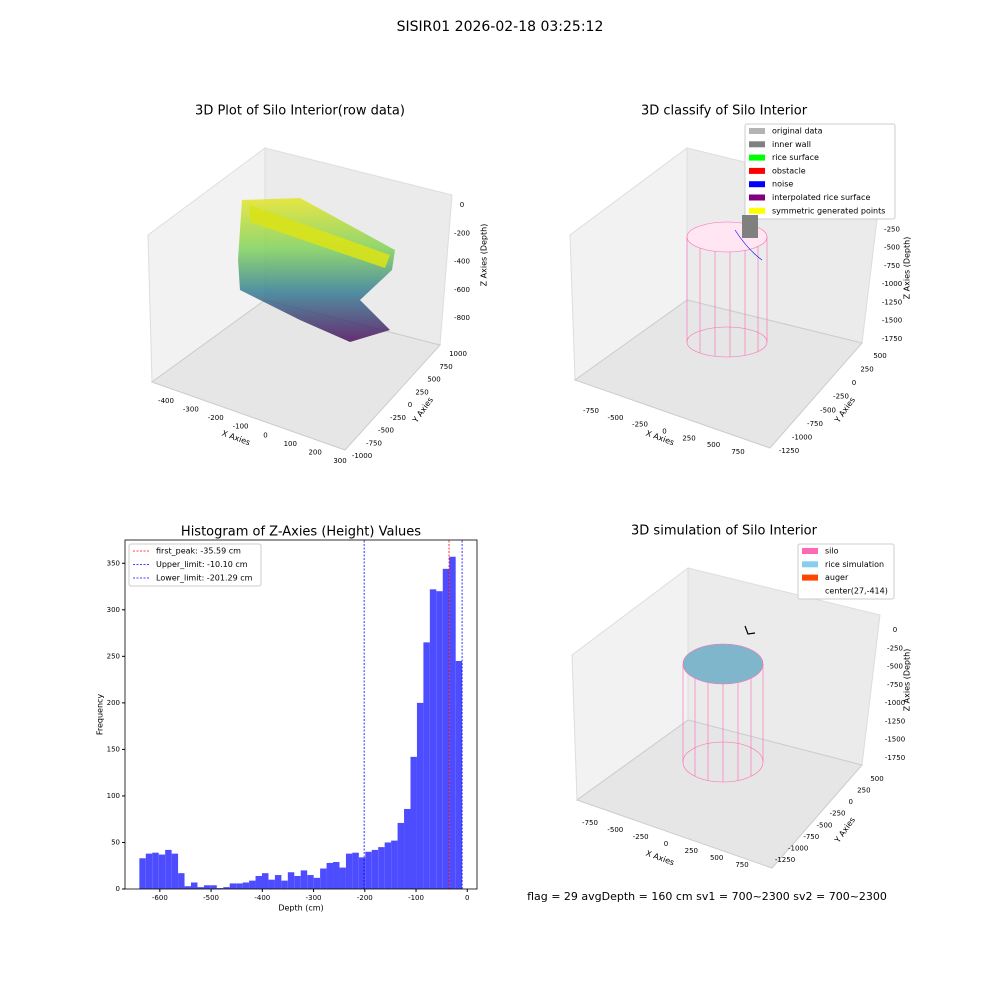 The width and height of the screenshot is (1000, 1000). What do you see at coordinates (295, 375) in the screenshot?
I see `pane` at bounding box center [295, 375].